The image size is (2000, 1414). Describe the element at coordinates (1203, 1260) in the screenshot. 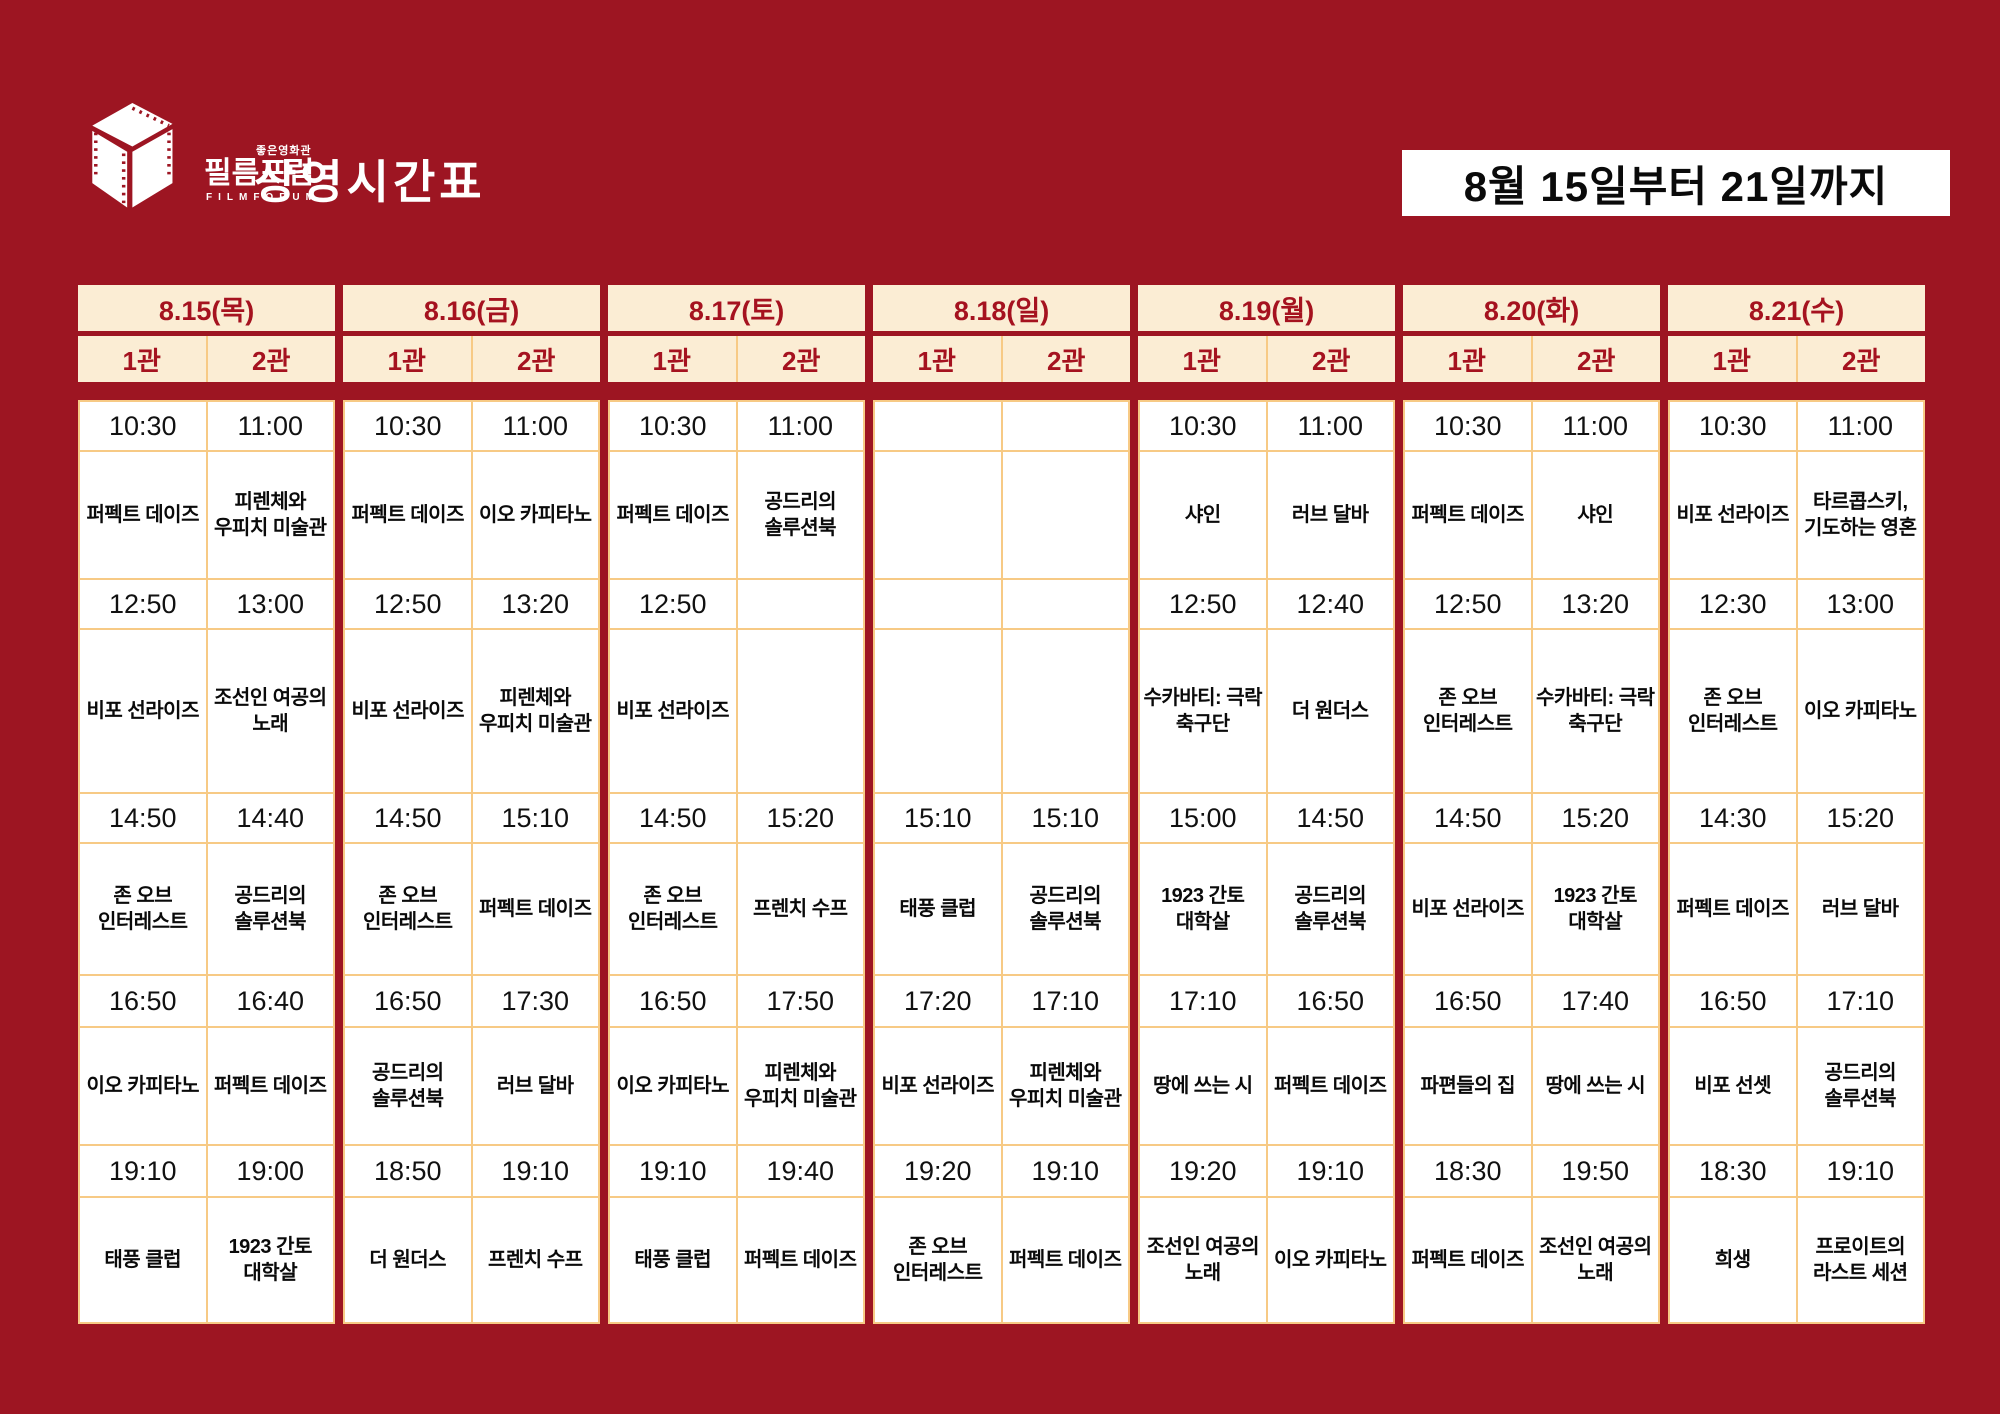

I see `movie-cell: 조선인 여공의 노래` at that location.